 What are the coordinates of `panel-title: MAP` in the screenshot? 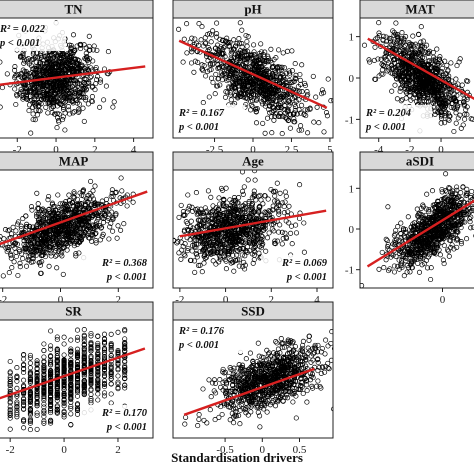 It's located at (74, 161).